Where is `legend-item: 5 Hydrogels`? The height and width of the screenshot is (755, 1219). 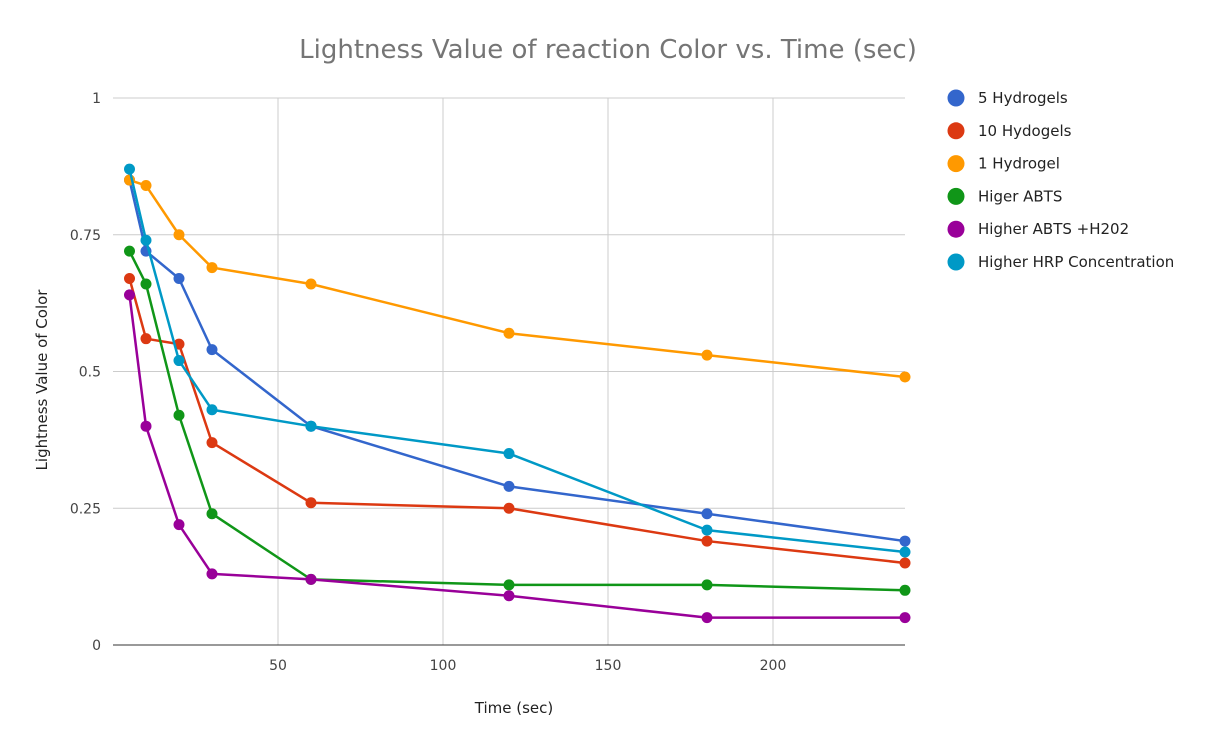
legend-item: 5 Hydrogels is located at coordinates (1007, 98).